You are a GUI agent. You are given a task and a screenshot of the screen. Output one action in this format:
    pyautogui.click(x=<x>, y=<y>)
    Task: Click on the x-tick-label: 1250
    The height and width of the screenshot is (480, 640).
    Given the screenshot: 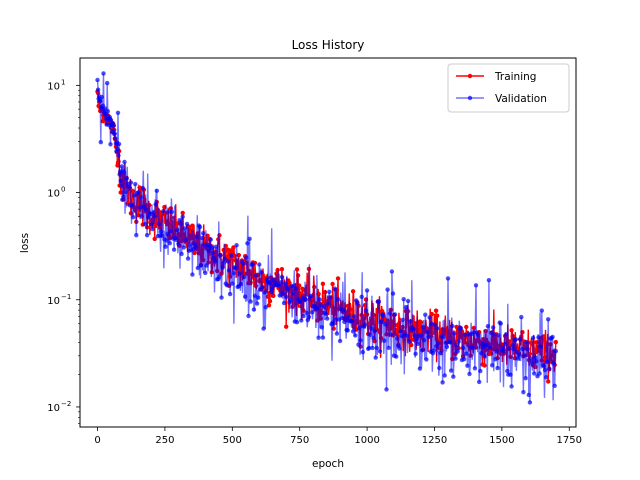 What is the action you would take?
    pyautogui.click(x=434, y=440)
    